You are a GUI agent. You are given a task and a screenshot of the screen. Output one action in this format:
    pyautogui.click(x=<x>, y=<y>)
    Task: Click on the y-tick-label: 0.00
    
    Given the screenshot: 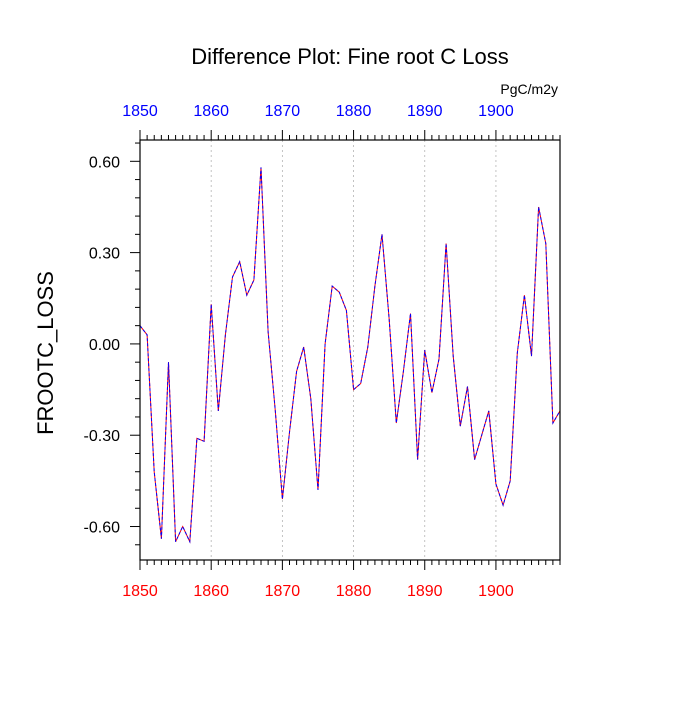 What is the action you would take?
    pyautogui.click(x=104, y=345)
    